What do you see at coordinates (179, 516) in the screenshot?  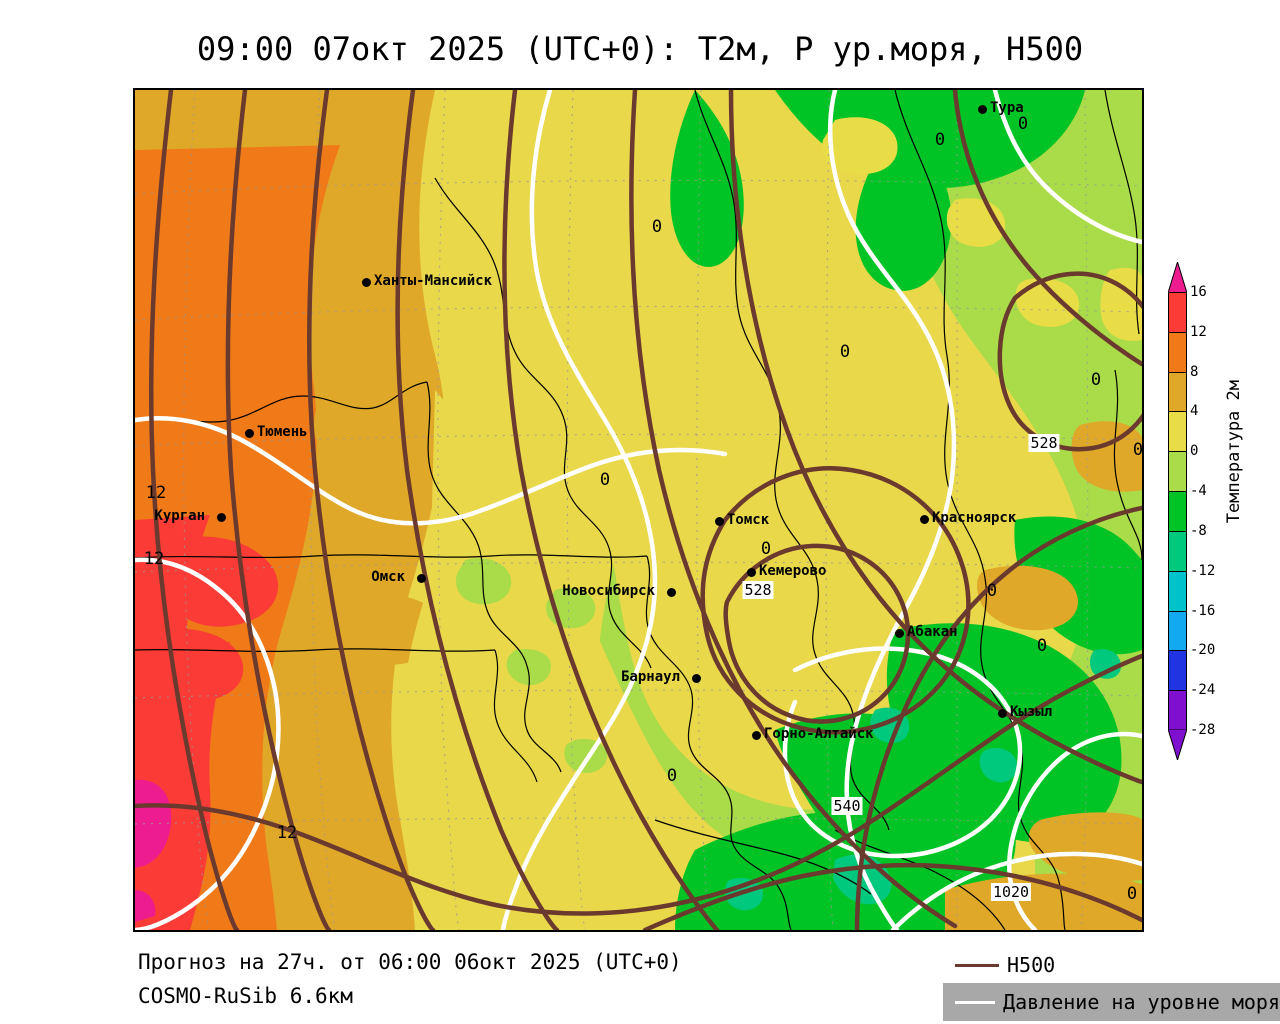 I see `city-label: Курган` at bounding box center [179, 516].